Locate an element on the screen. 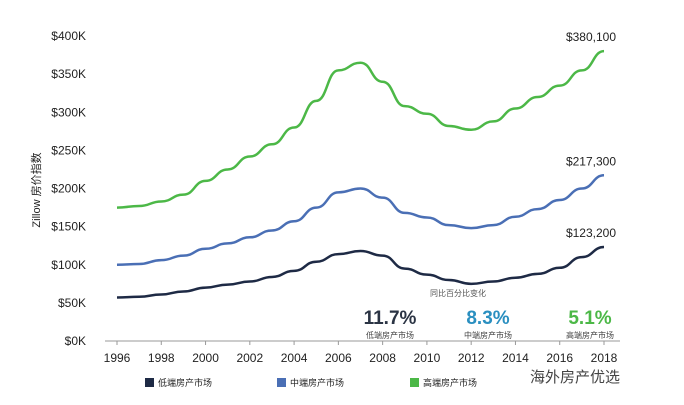 The image size is (684, 405). y-tick-label: $150K is located at coordinates (68, 227).